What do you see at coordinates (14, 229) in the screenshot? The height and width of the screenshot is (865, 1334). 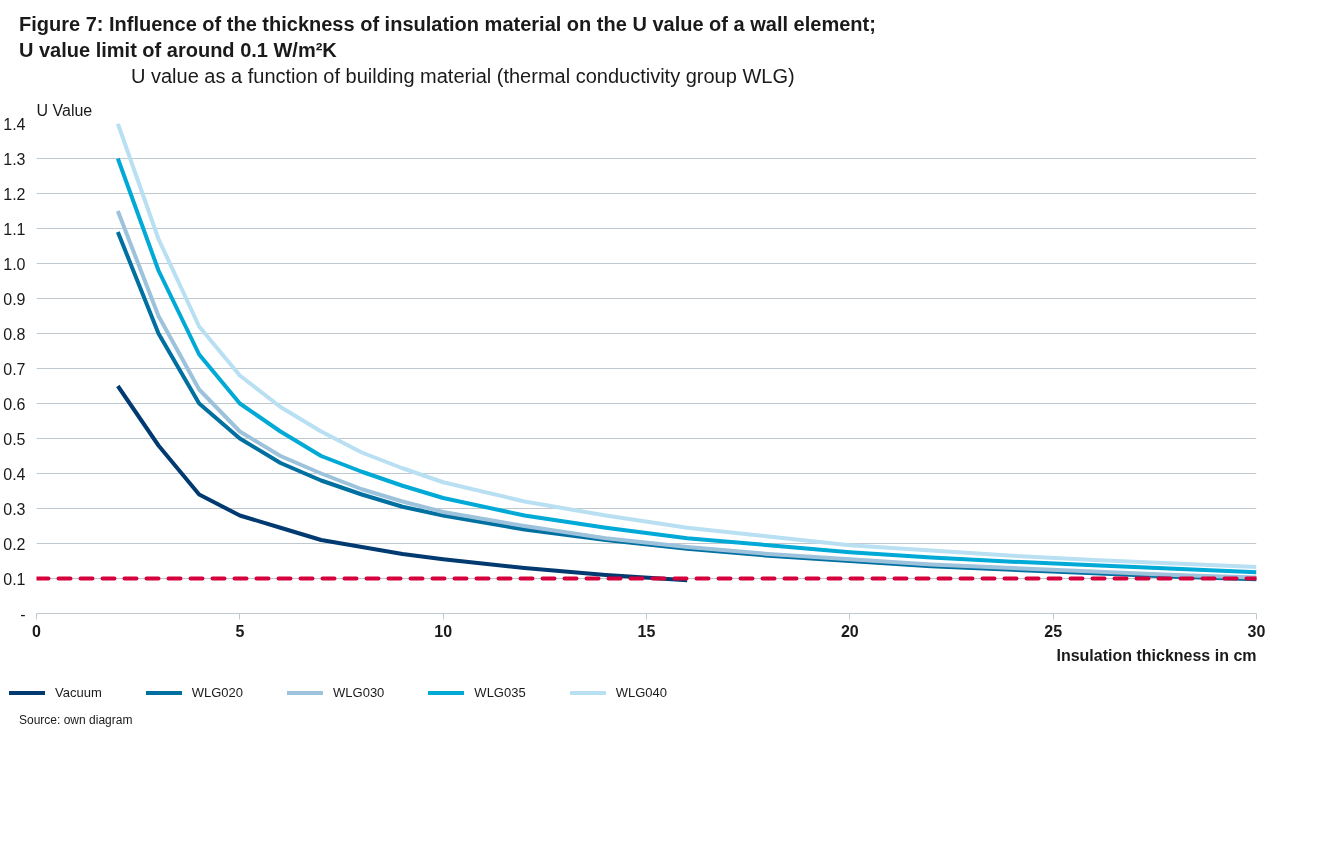 I see `y-tick-label: 1.1` at bounding box center [14, 229].